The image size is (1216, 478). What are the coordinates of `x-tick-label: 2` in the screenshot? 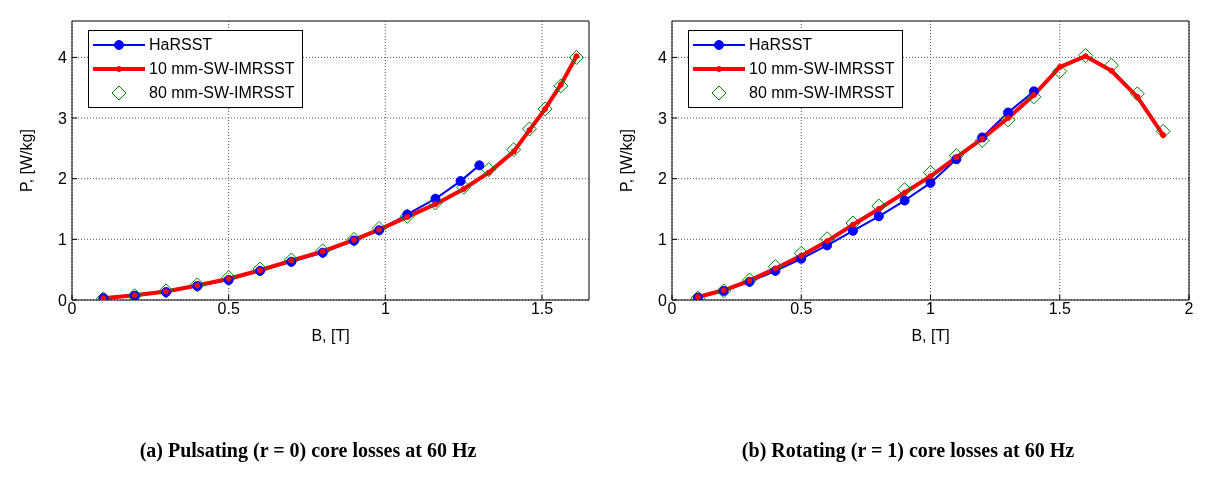 It's located at (1189, 309).